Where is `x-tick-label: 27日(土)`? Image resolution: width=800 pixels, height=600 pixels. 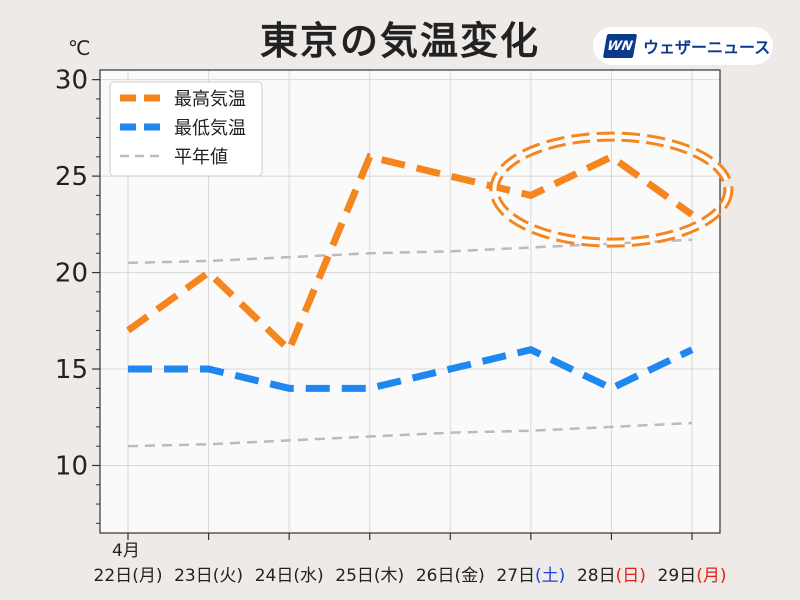 x-tick-label: 27日(土) is located at coordinates (530, 576).